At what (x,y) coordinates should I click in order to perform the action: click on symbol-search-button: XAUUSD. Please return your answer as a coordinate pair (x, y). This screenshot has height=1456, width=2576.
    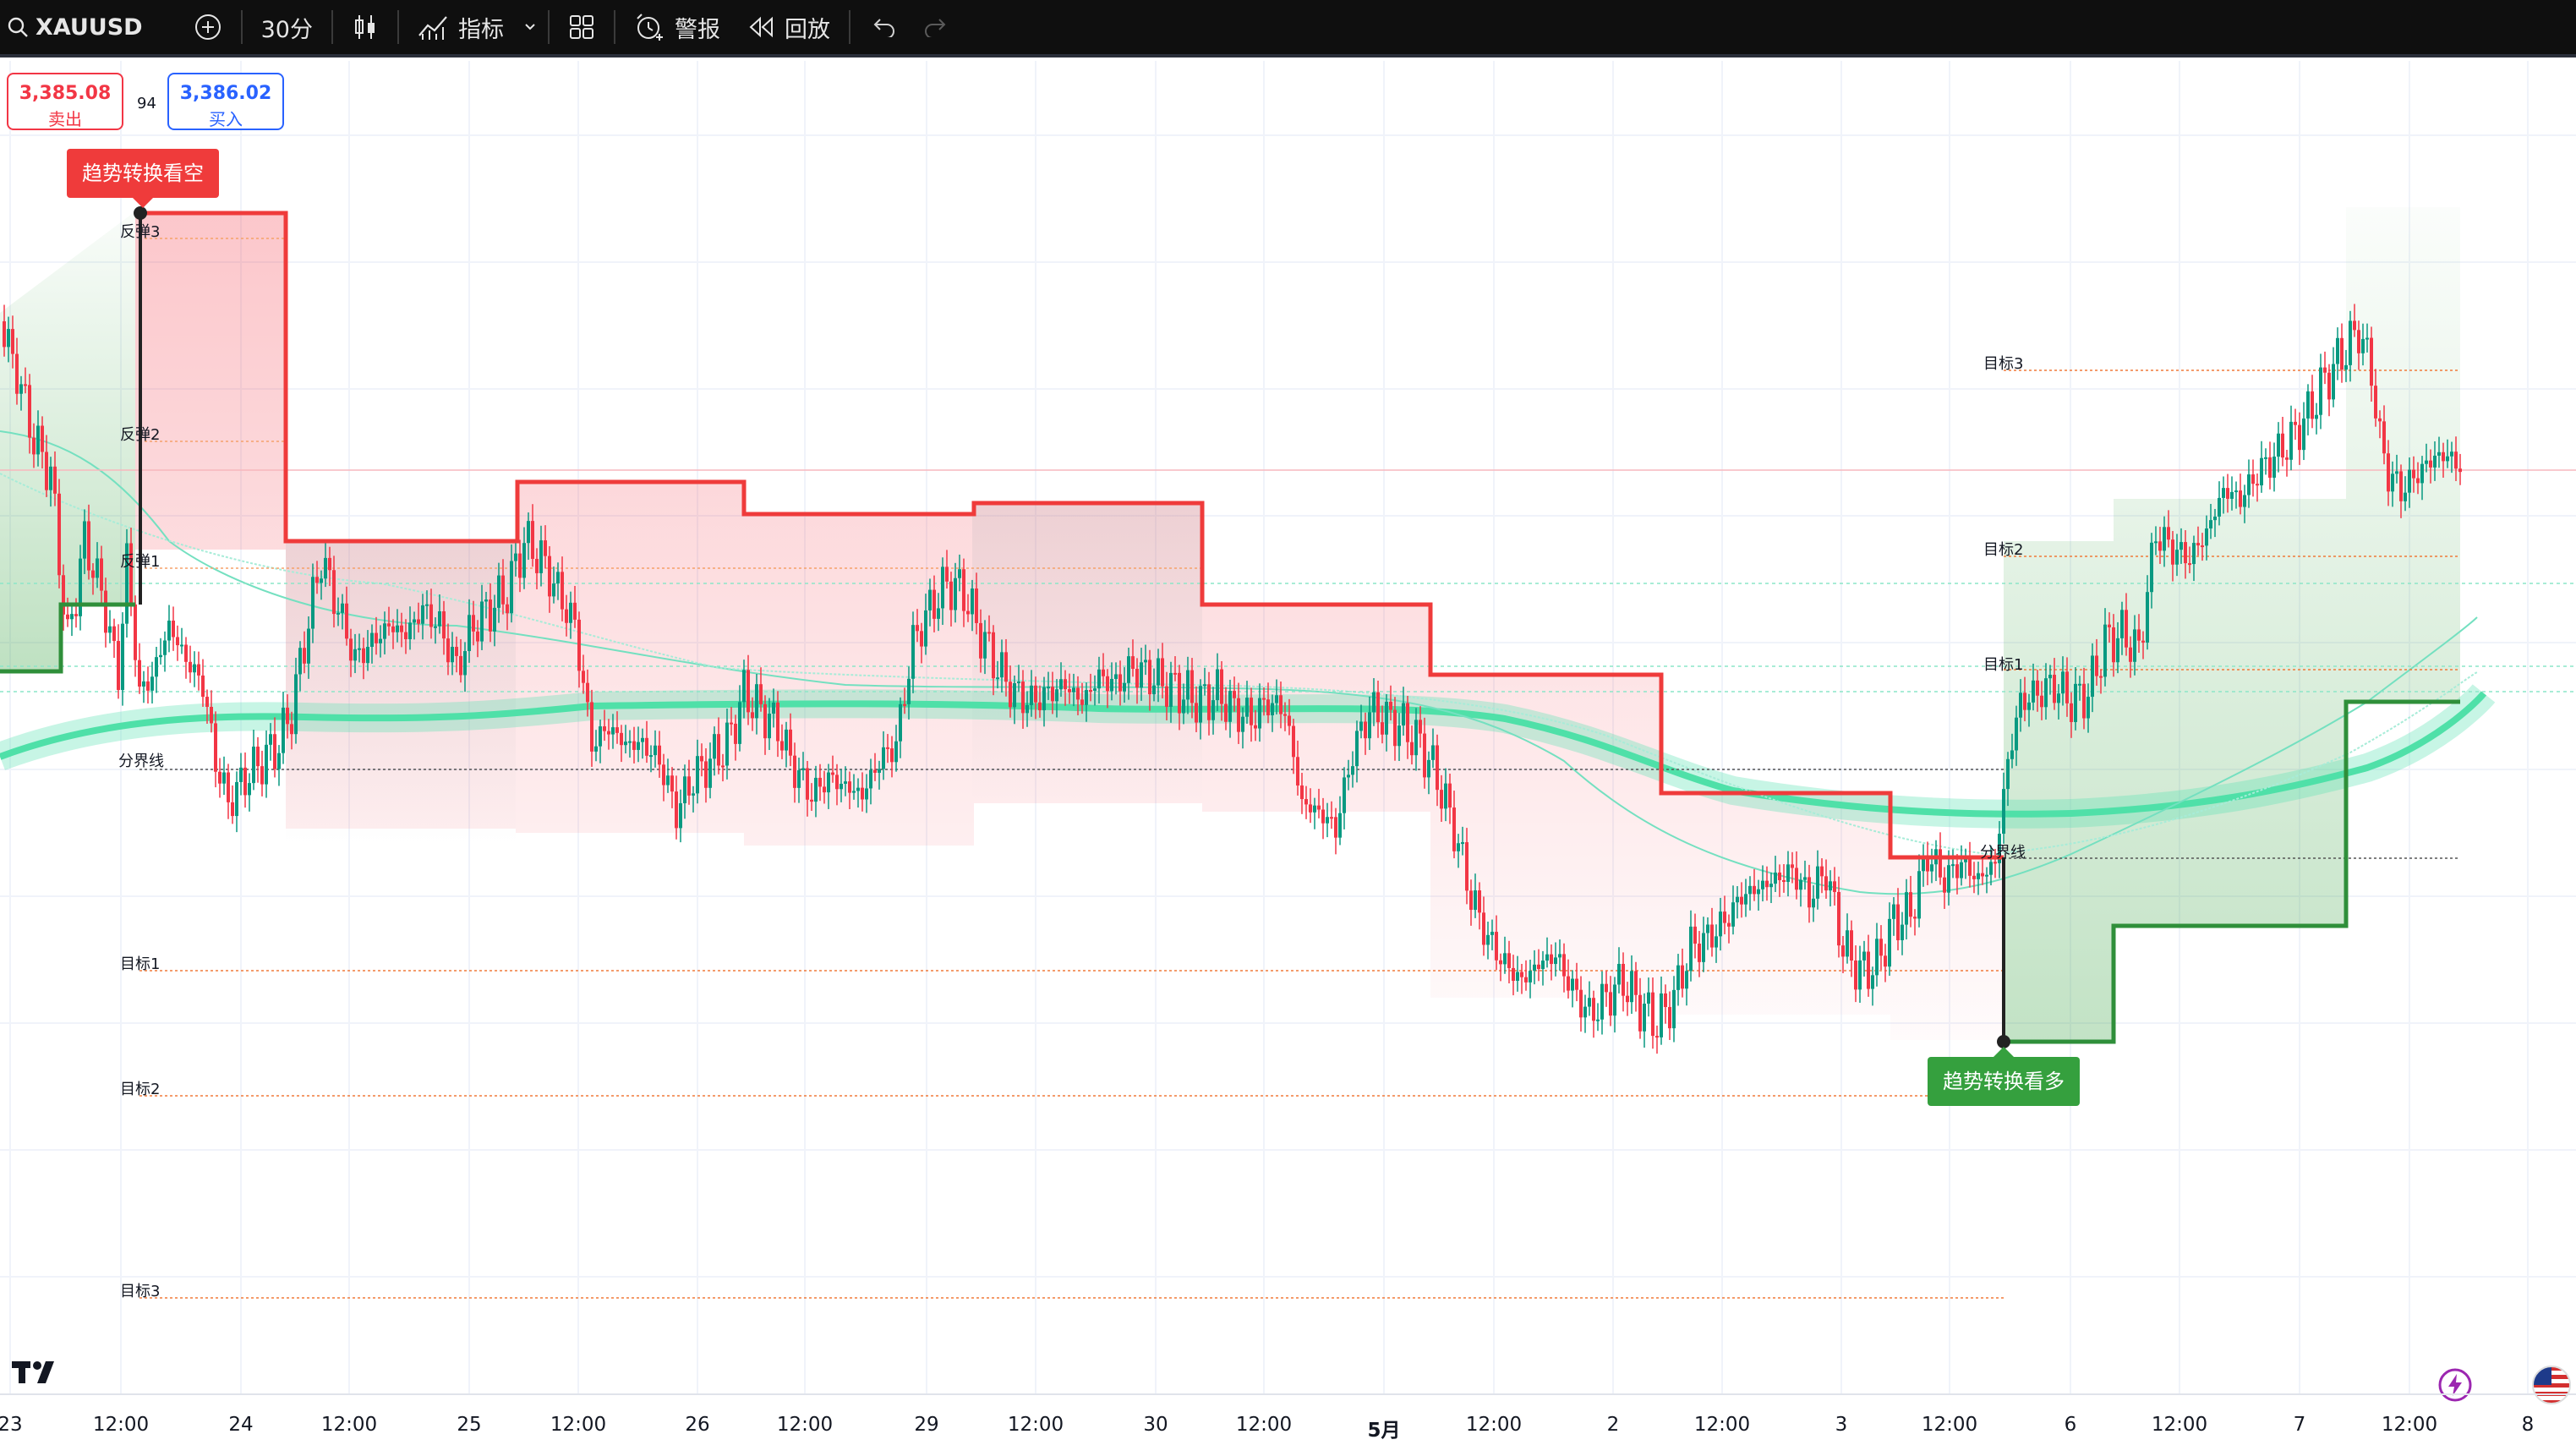
    Looking at the image, I should click on (78, 28).